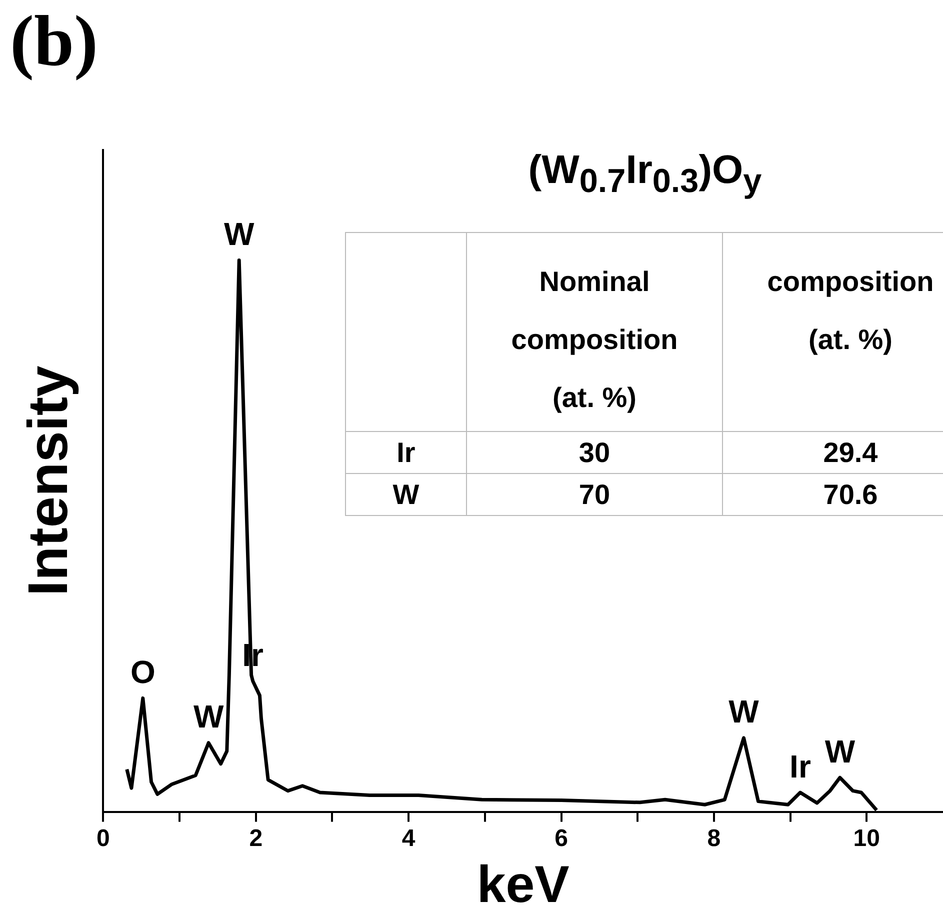  Describe the element at coordinates (103, 838) in the screenshot. I see `x-tick-label: 0` at that location.